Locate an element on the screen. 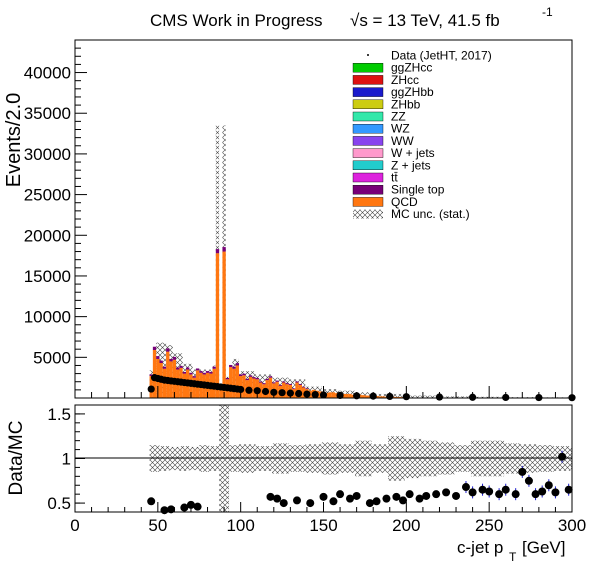 This screenshot has height=572, width=596. legend-entry: QCD is located at coordinates (385, 202).